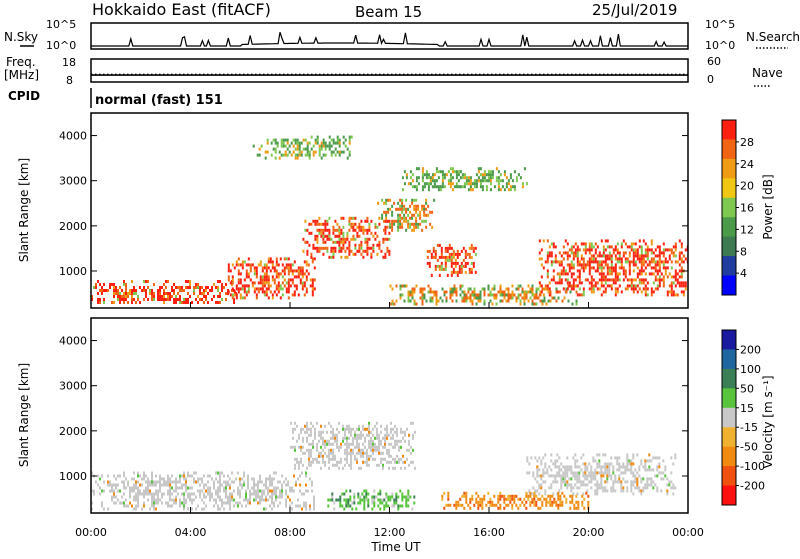 The height and width of the screenshot is (559, 800). I want to click on x-axis-label: Time UT, so click(395, 547).